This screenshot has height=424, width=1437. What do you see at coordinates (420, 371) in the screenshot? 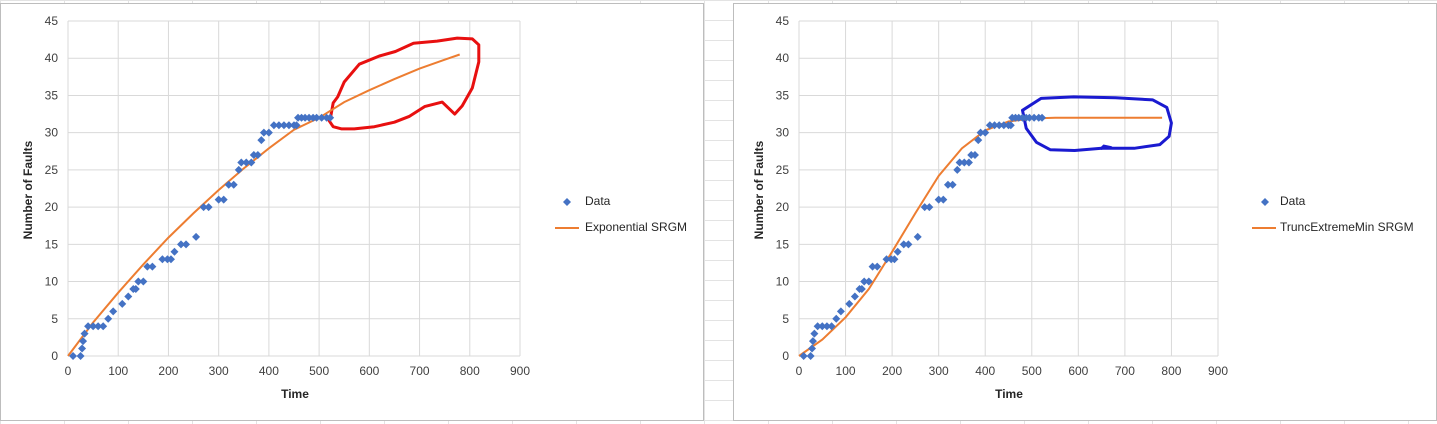
I see `x-tick-label: 700` at bounding box center [420, 371].